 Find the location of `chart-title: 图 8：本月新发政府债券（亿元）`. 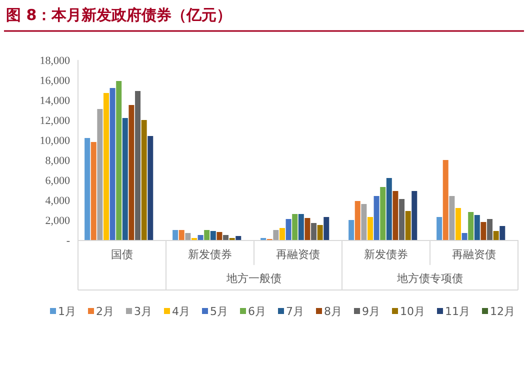

chart-title: 图 8：本月新发政府债券（亿元） is located at coordinates (119, 15).